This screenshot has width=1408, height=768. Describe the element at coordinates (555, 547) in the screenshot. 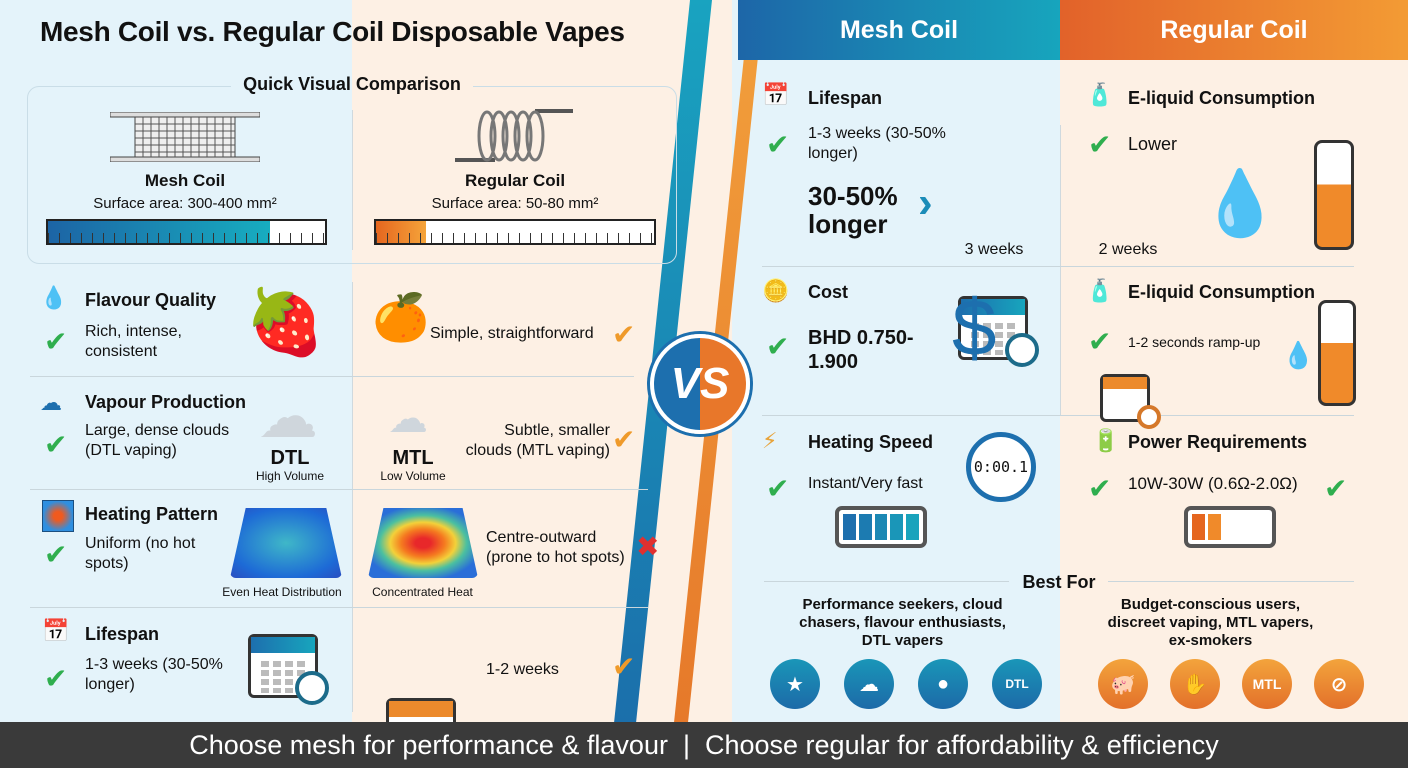

I see `regular-heating-text: Centre-outward (prone to hot spots)` at that location.